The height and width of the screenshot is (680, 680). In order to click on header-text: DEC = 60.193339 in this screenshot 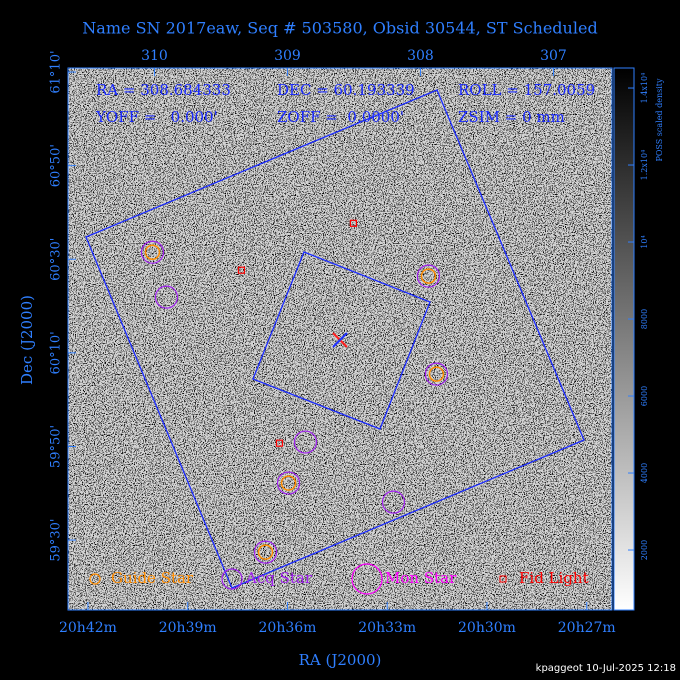, I will do `click(346, 90)`.